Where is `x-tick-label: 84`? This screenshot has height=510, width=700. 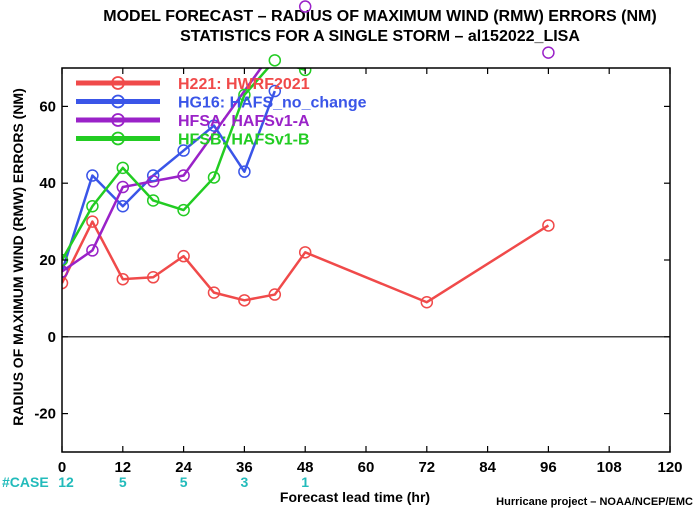
x-tick-label: 84 is located at coordinates (487, 467).